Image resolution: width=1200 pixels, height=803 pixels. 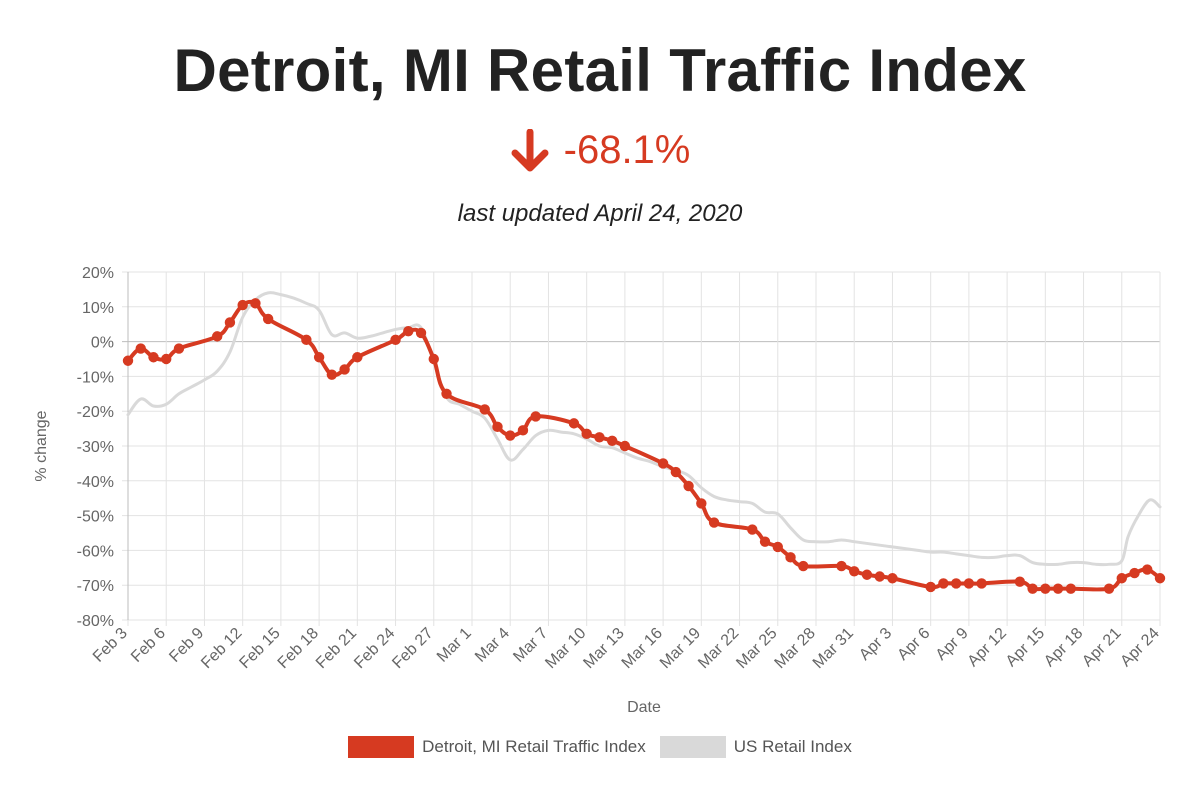 What do you see at coordinates (792, 746) in the screenshot?
I see `legend-label-us: US Retail Index` at bounding box center [792, 746].